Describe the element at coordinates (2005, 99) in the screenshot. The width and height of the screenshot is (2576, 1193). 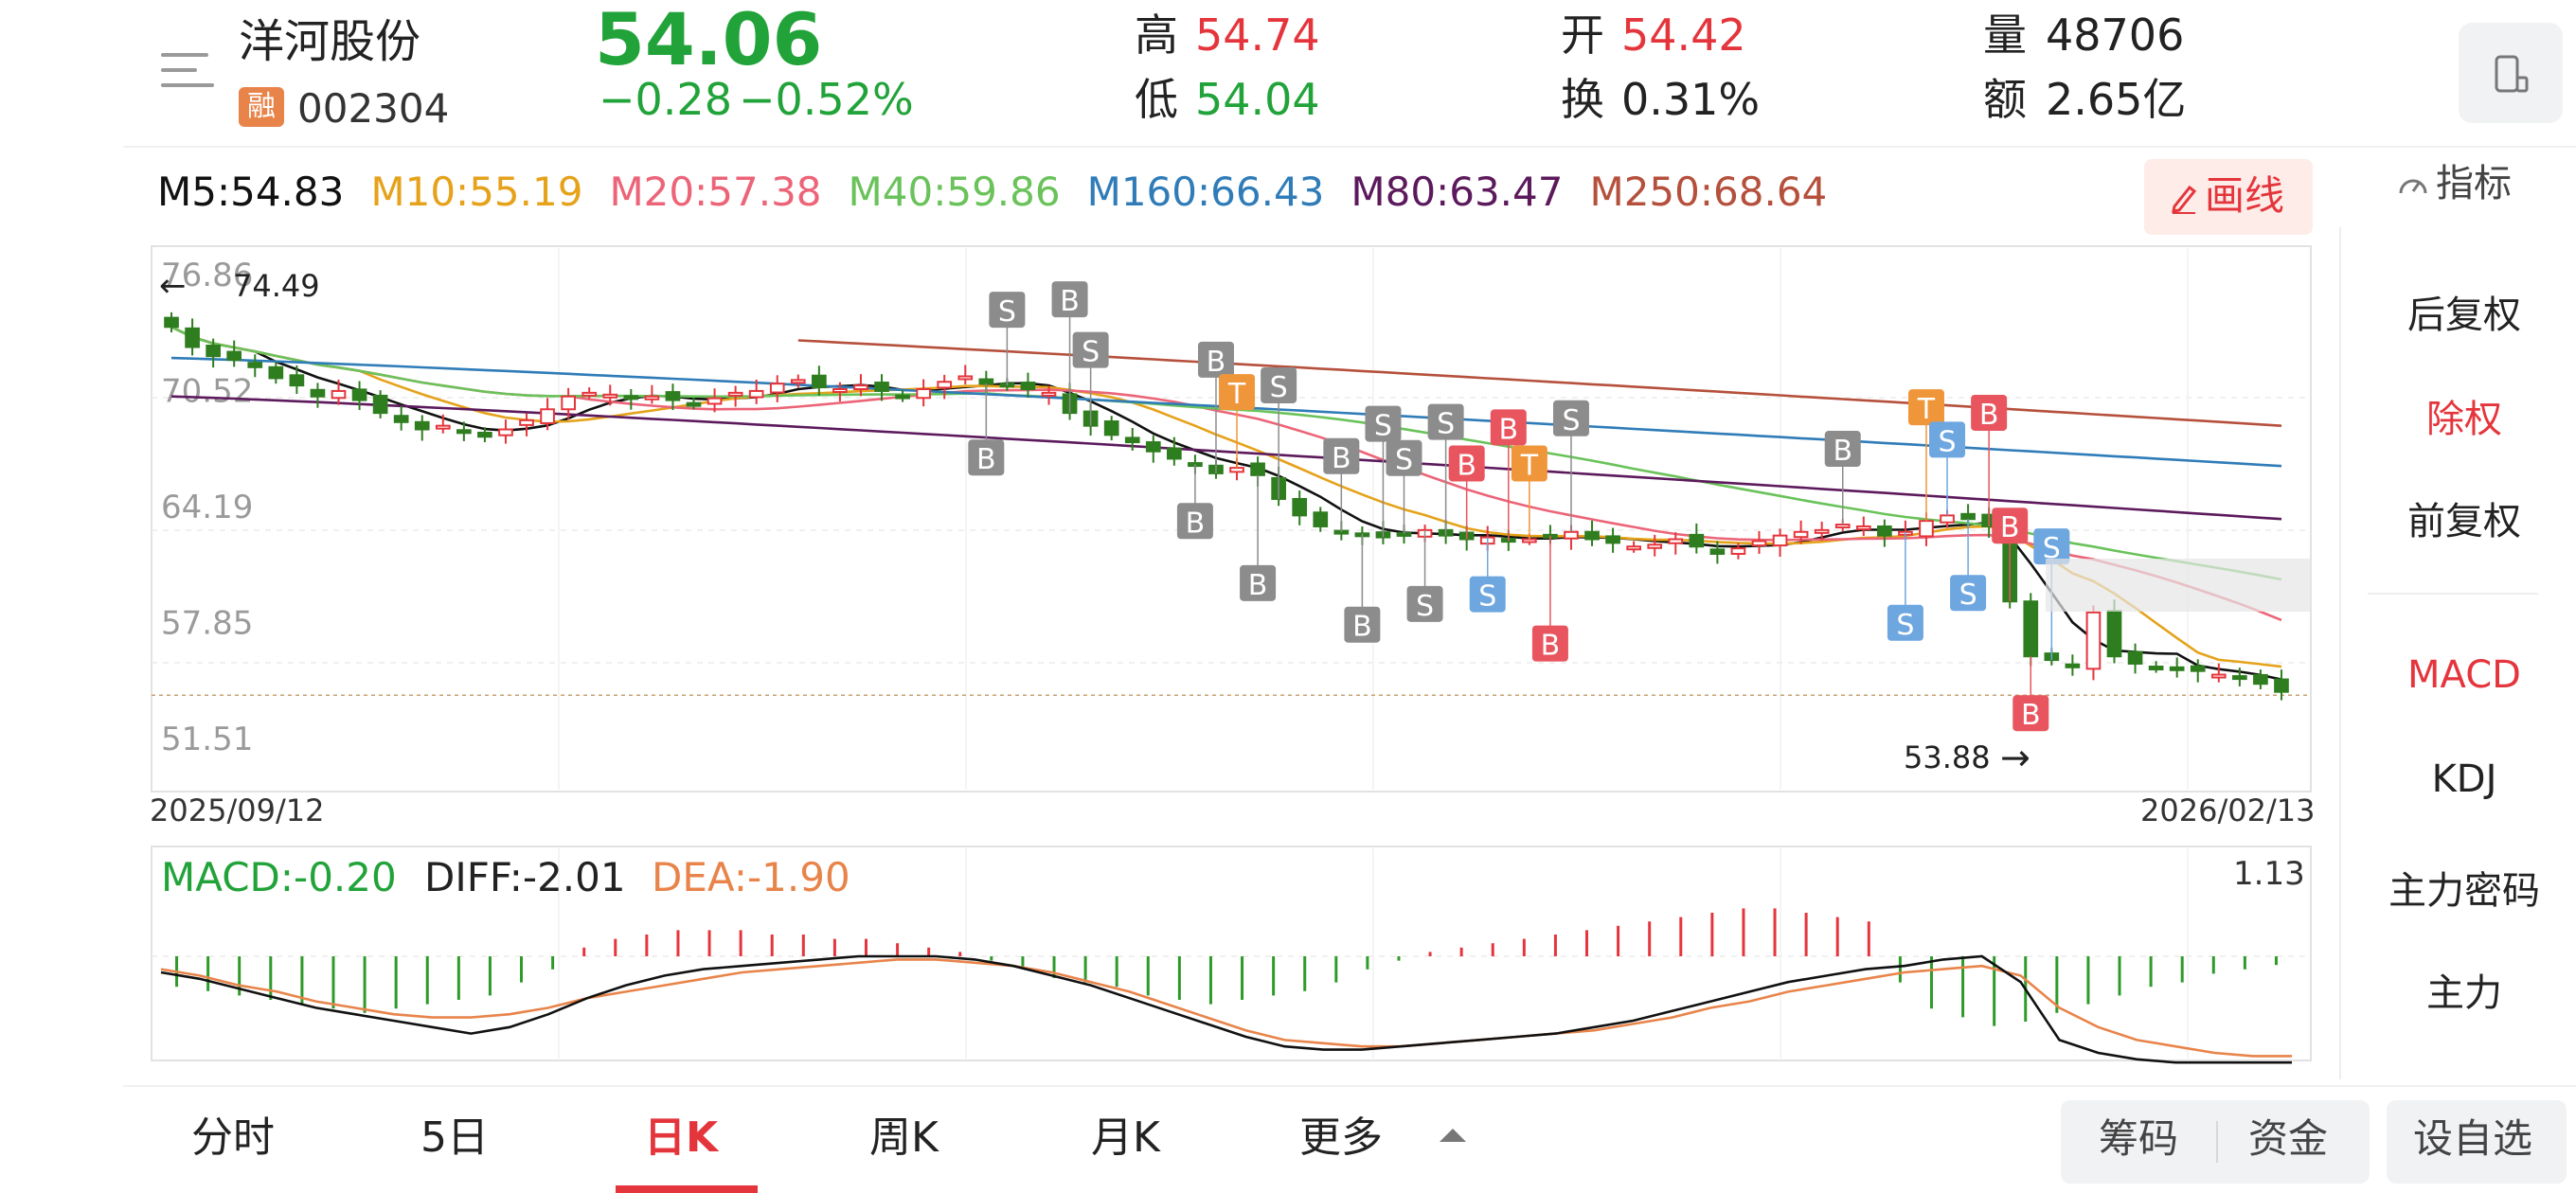
I see `amount-label: 额` at that location.